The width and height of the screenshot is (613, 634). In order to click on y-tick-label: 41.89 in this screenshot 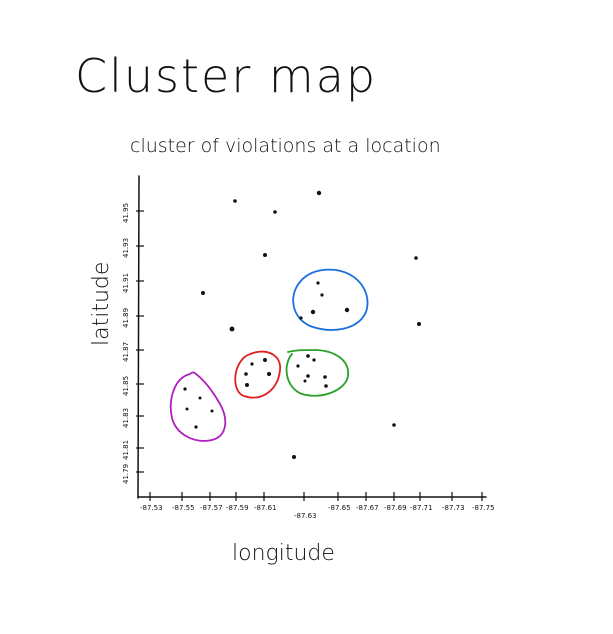, I will do `click(126, 318)`.